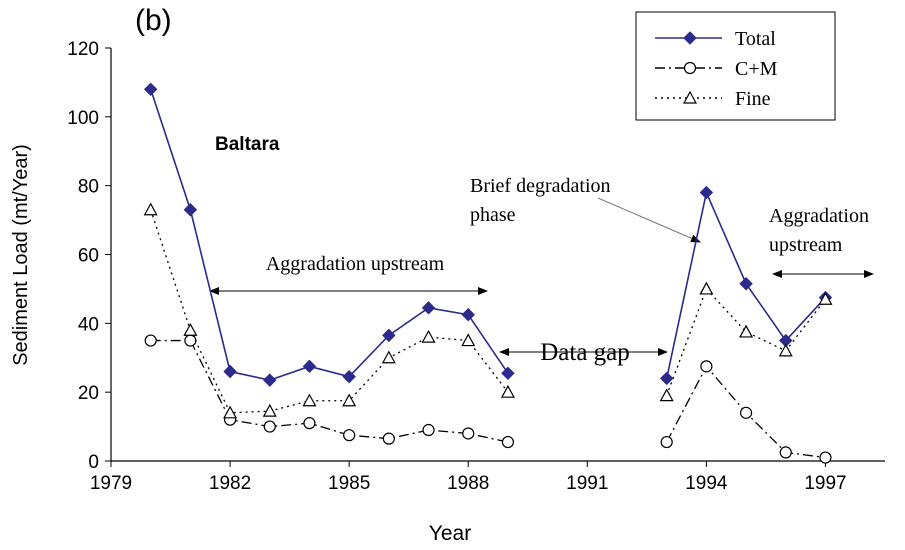  What do you see at coordinates (819, 216) in the screenshot?
I see `annotation: Aggradation` at bounding box center [819, 216].